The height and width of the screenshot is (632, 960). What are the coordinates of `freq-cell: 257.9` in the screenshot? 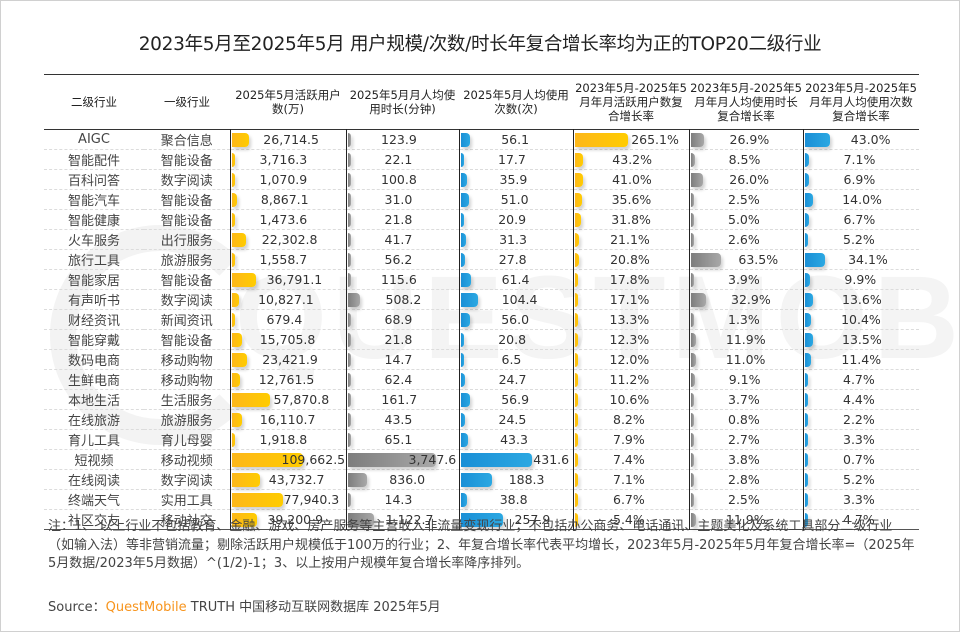 It's located at (516, 519).